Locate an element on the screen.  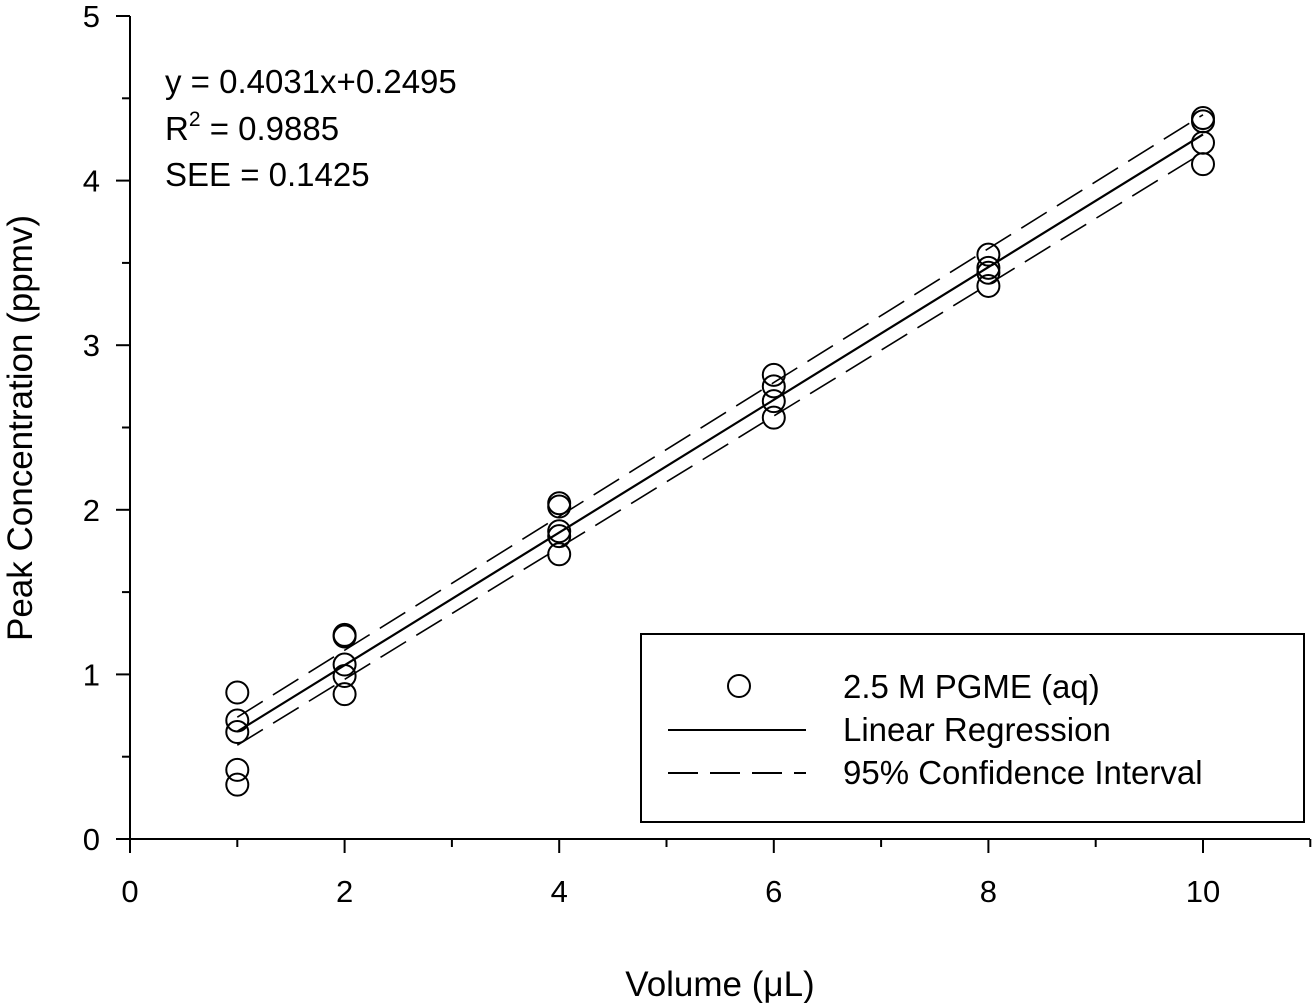
y-tick-label: 4 is located at coordinates (91, 181).